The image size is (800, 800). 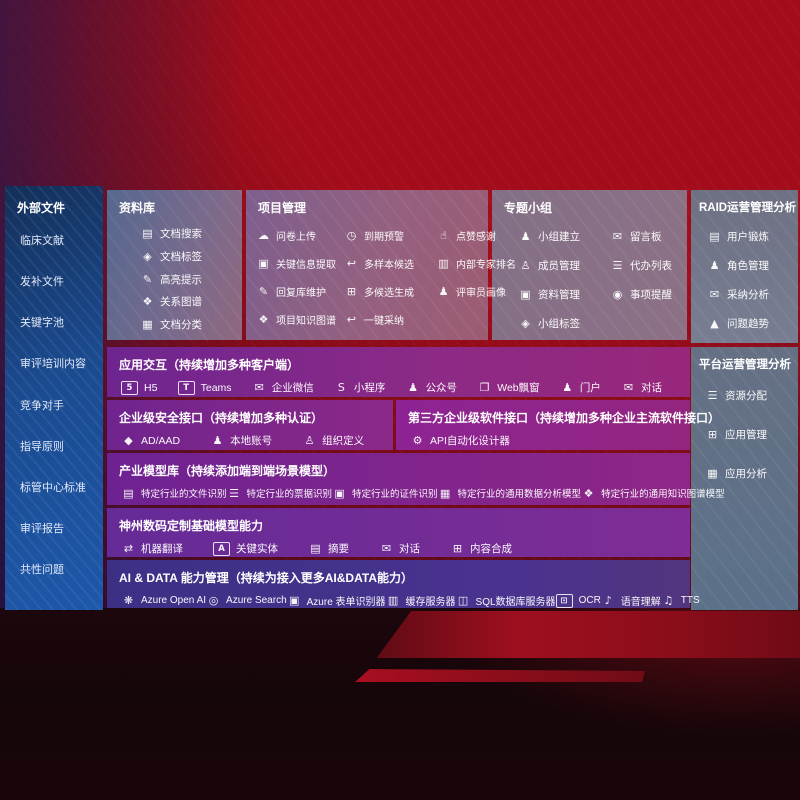 I want to click on item-multi-sample-reply: ↩ 多样本候选, so click(x=390, y=263).